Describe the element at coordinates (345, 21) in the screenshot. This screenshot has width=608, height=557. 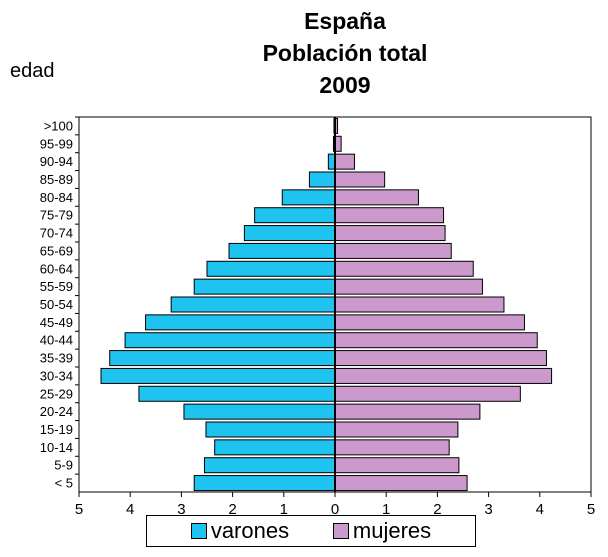
I see `chart-title-line-1: España` at that location.